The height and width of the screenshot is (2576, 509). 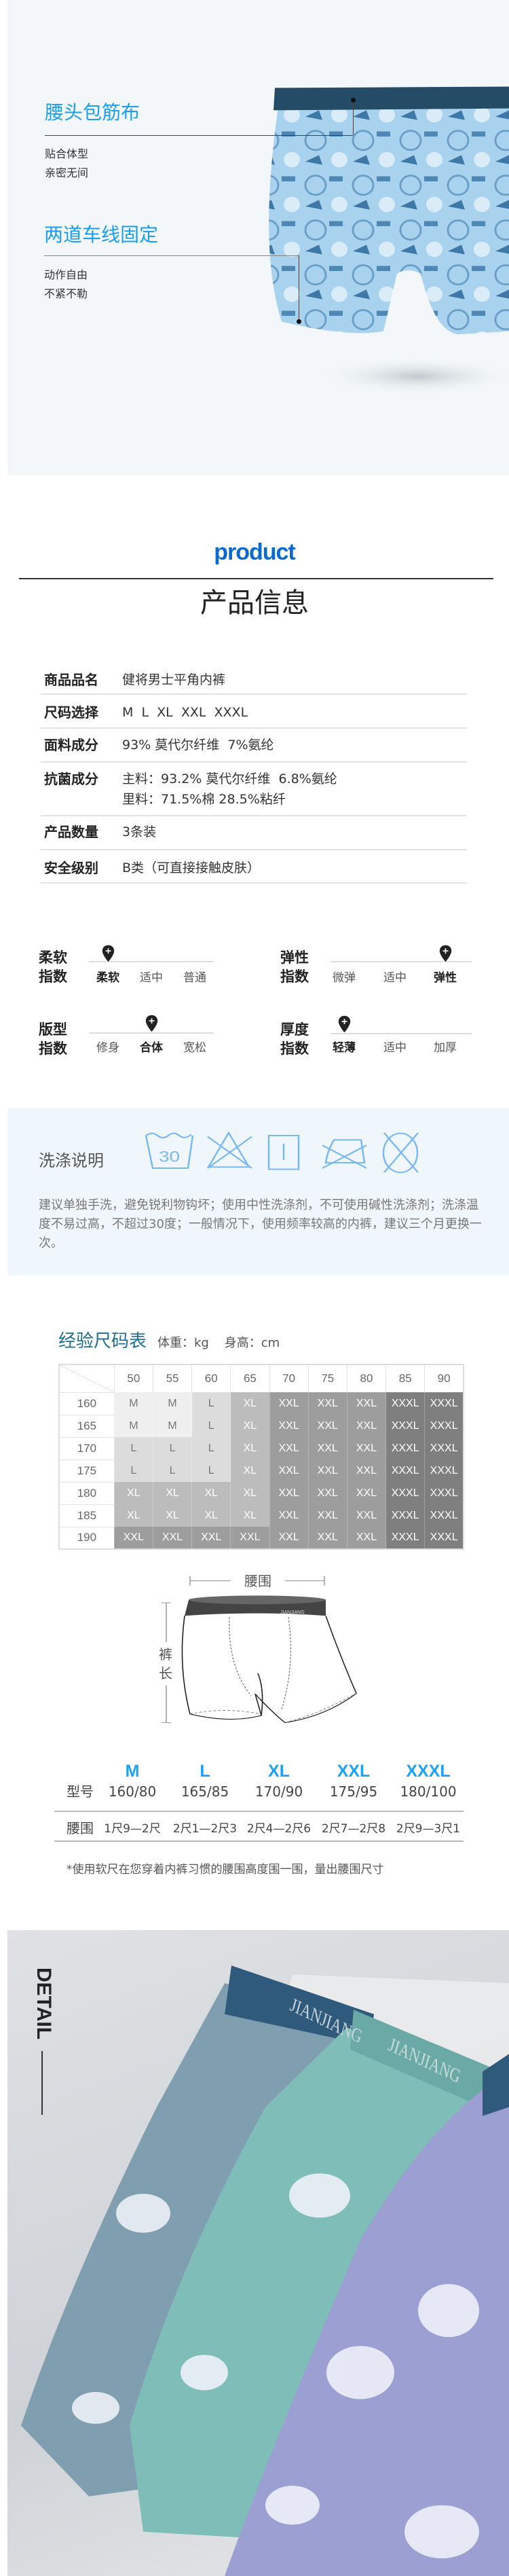 I want to click on size-letter: XL, so click(x=279, y=1771).